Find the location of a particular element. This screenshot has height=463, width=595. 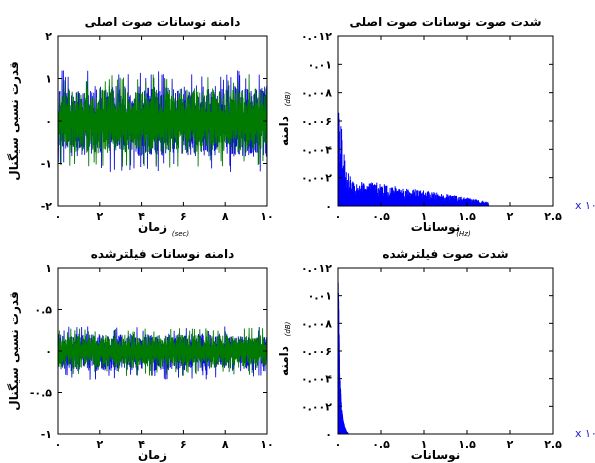

x-axis-unit: (sec) is located at coordinates (181, 234).